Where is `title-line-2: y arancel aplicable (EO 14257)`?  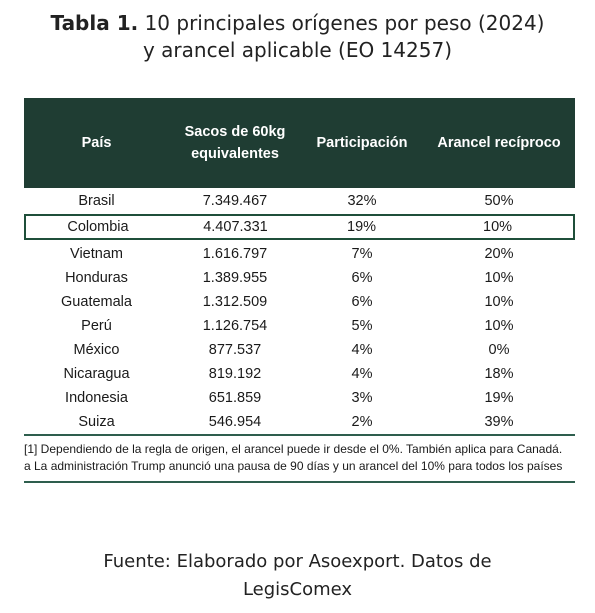 title-line-2: y arancel aplicable (EO 14257) is located at coordinates (297, 50).